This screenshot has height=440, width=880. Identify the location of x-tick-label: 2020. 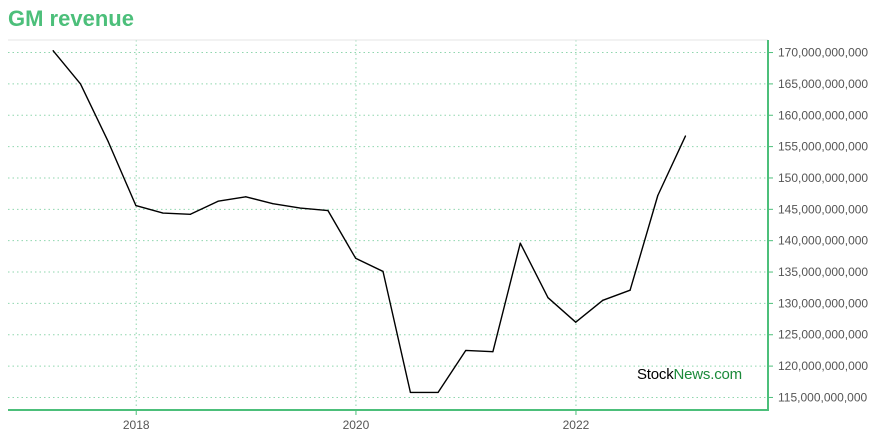
(356, 425).